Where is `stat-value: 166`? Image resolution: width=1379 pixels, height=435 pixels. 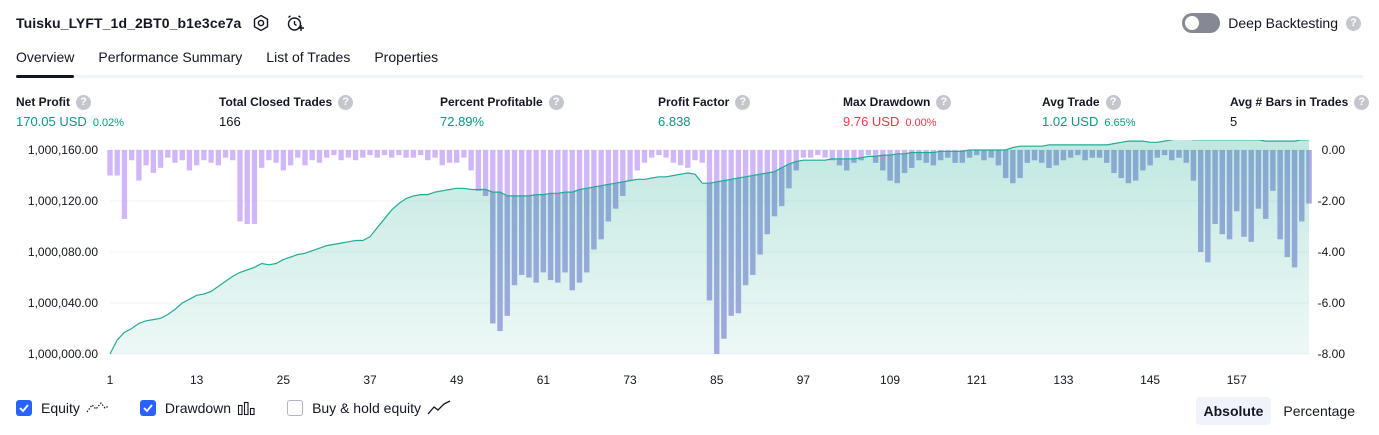 stat-value: 166 is located at coordinates (230, 121).